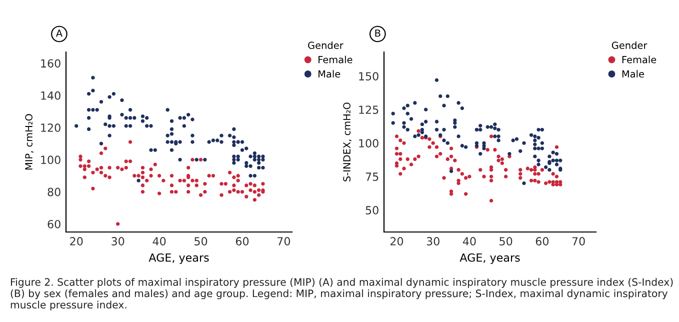 This screenshot has height=322, width=679. Describe the element at coordinates (347, 142) in the screenshot. I see `y-axis-title: S-INDEX, cmH₂O` at that location.